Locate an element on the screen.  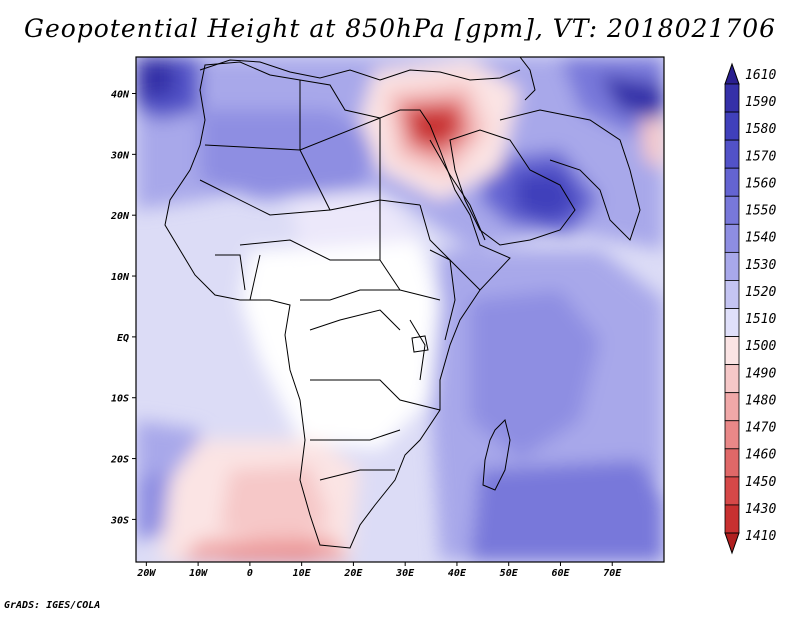
y-tick-label: 30N is located at coordinates (120, 155).